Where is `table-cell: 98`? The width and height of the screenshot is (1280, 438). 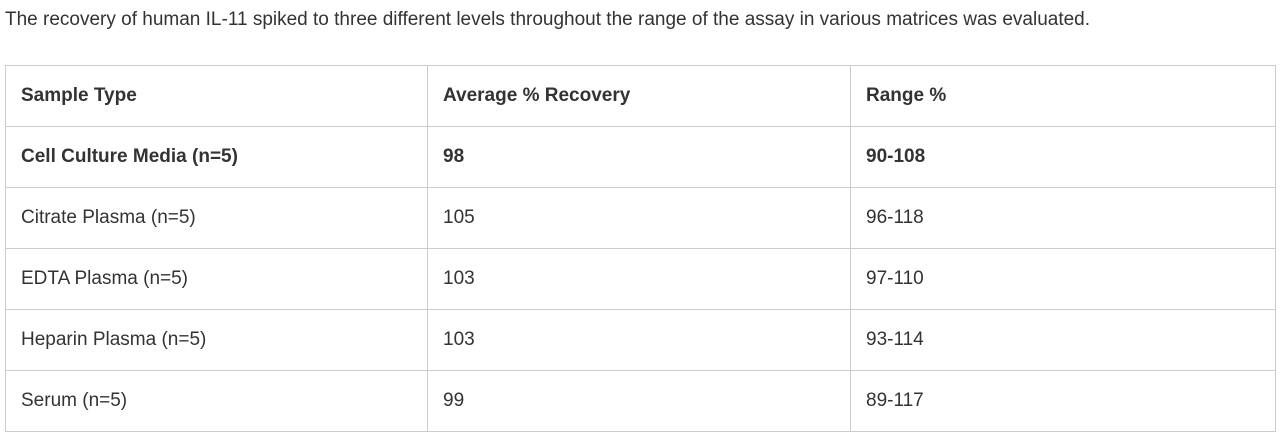 table-cell: 98 is located at coordinates (639, 157).